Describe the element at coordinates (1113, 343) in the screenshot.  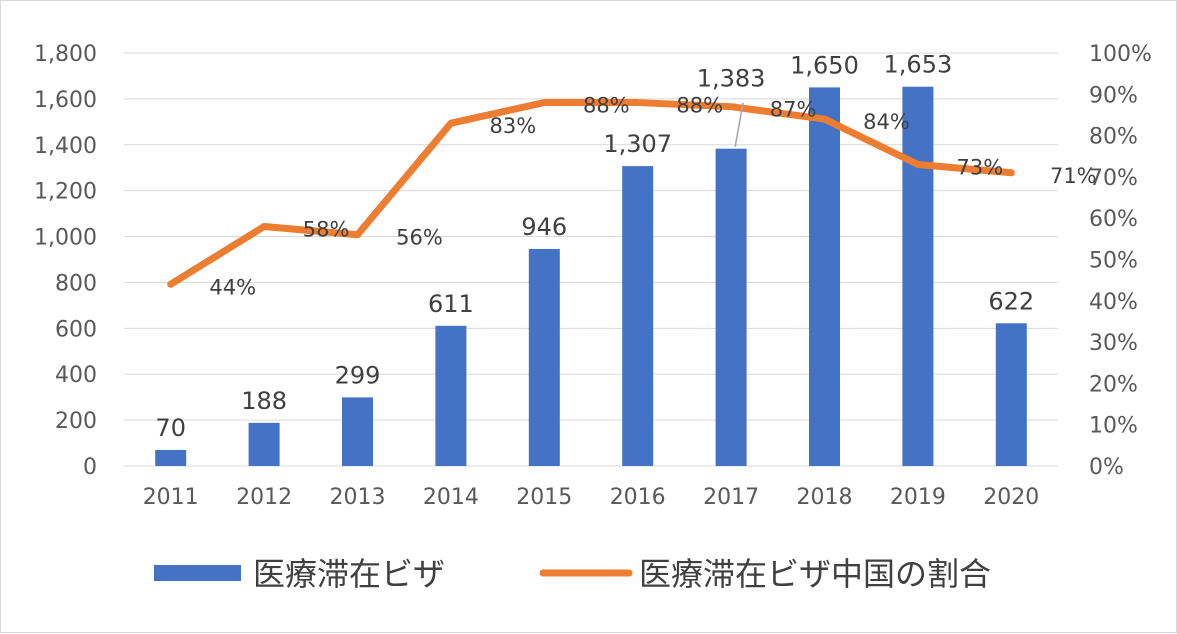
I see `y-right-tick-label: 30%` at that location.